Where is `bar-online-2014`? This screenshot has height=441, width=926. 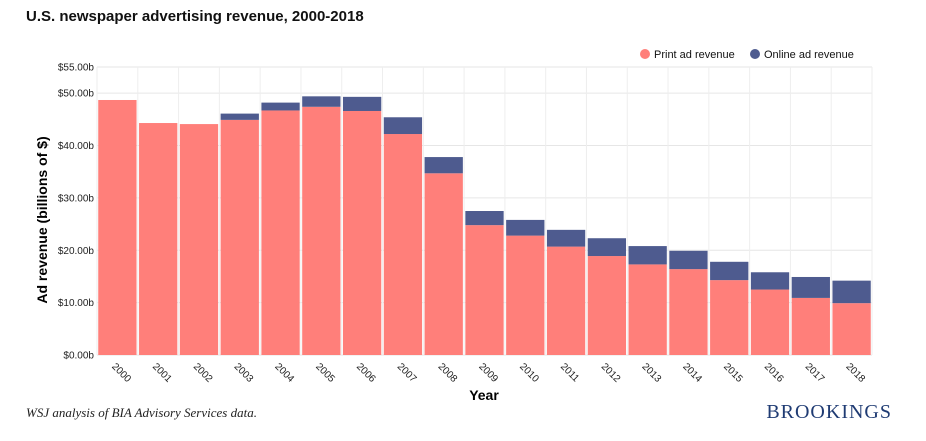
bar-online-2014 is located at coordinates (688, 260).